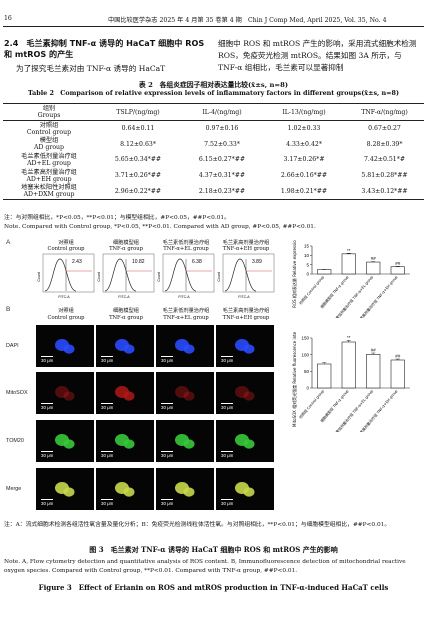 This screenshot has height=626, width=427. What do you see at coordinates (222, 191) in the screenshot?
I see `value-cell: 2.18±0.23*##` at bounding box center [222, 191].